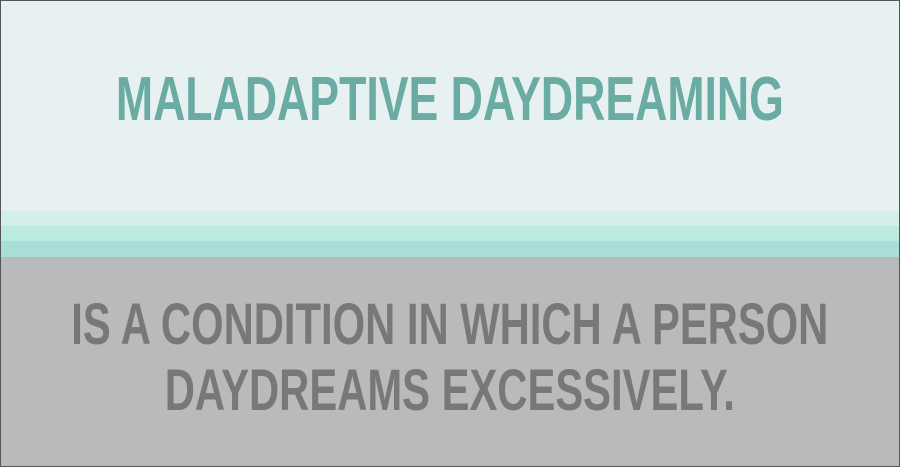 The height and width of the screenshot is (467, 900). I want to click on definition-line-1: IS A CONDITION IN WHICH A PERSON, so click(450, 324).